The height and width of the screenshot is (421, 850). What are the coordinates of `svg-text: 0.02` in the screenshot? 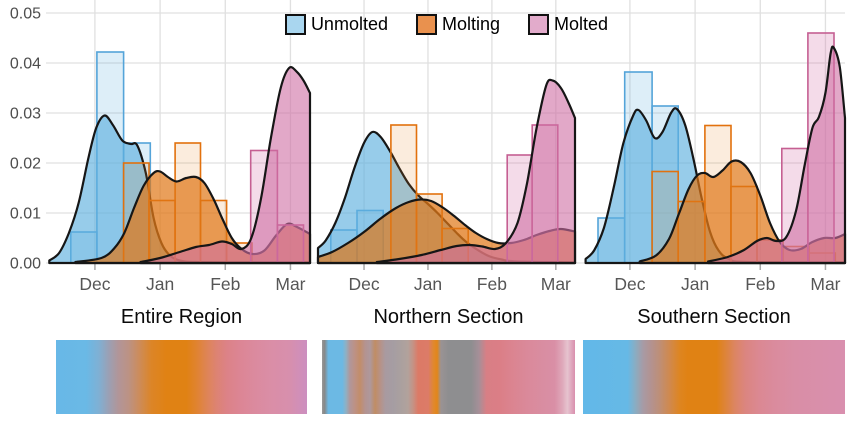 It's located at (25, 164).